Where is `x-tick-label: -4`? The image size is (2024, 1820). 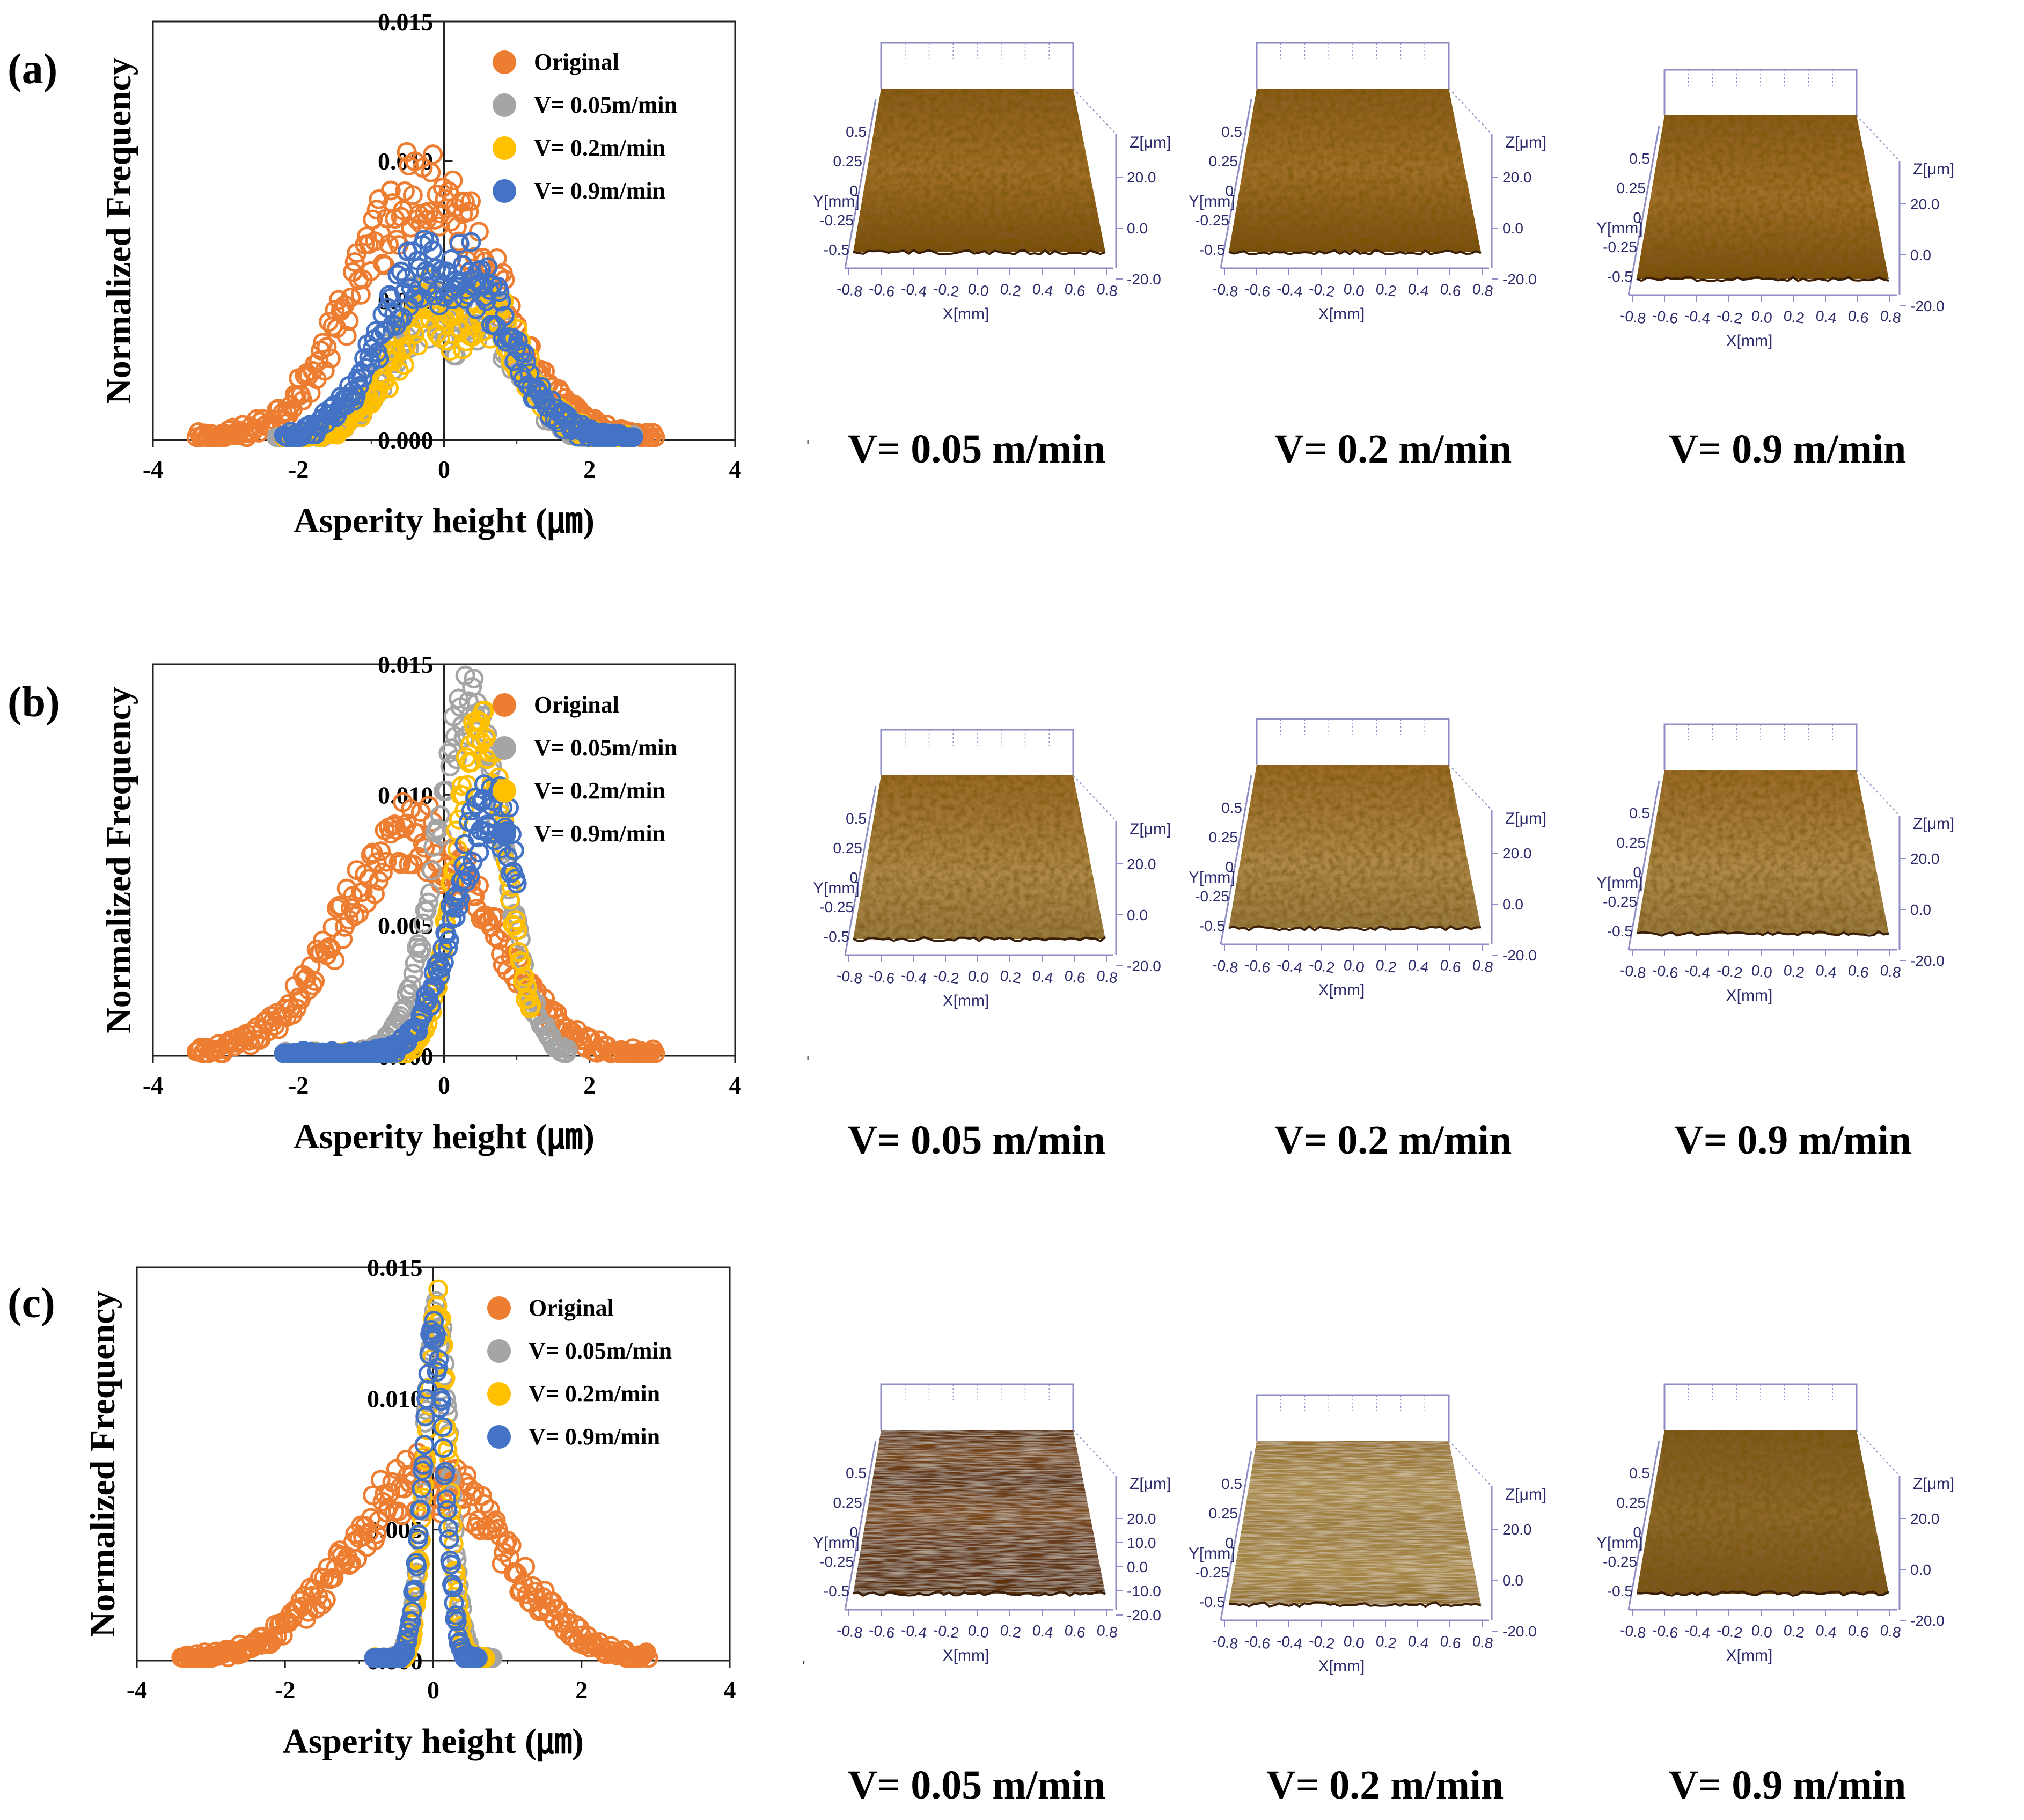
x-tick-label: -4 is located at coordinates (153, 1086).